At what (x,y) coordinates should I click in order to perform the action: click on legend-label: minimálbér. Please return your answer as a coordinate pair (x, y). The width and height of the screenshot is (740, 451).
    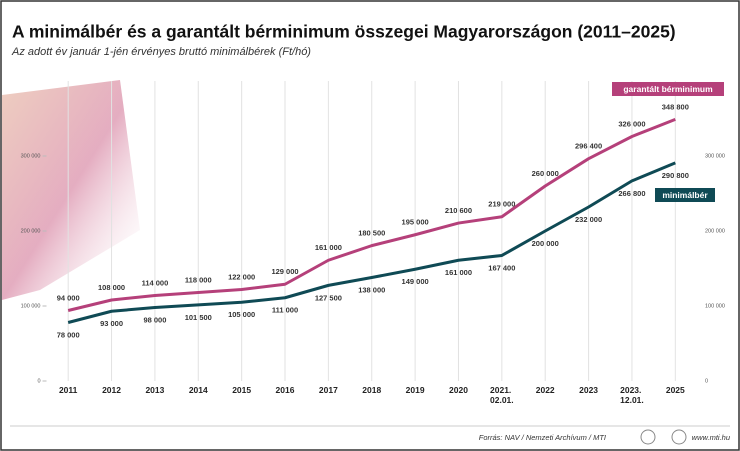
    Looking at the image, I should click on (685, 195).